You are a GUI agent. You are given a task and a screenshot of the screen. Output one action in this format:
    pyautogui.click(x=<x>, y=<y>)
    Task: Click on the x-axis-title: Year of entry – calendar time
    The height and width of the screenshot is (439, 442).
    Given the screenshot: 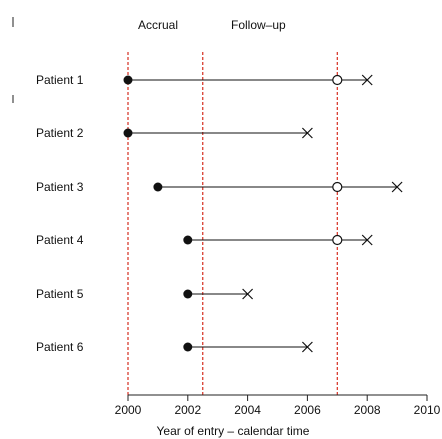 What is the action you would take?
    pyautogui.click(x=233, y=431)
    